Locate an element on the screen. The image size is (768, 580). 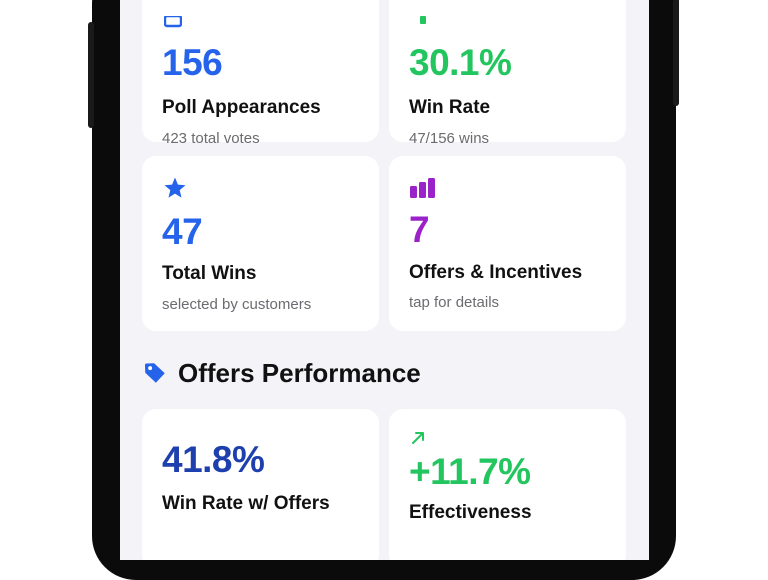
win-rate-with-offers-card: 41.8% Win Rate w/ Offers is located at coordinates (260, 484).